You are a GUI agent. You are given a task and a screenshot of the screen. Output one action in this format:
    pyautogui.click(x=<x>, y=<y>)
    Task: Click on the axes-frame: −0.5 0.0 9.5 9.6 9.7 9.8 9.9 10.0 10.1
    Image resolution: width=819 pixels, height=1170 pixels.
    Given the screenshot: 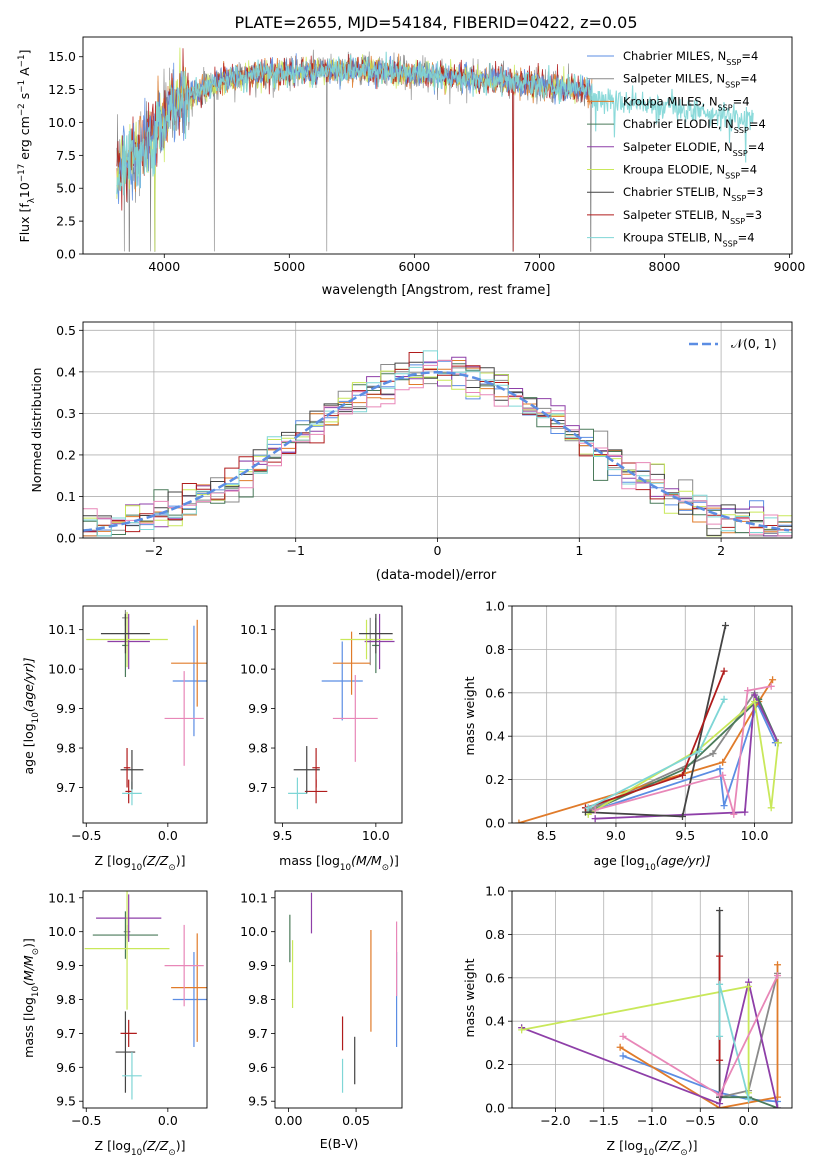 What is the action you would take?
    pyautogui.click(x=128, y=1009)
    